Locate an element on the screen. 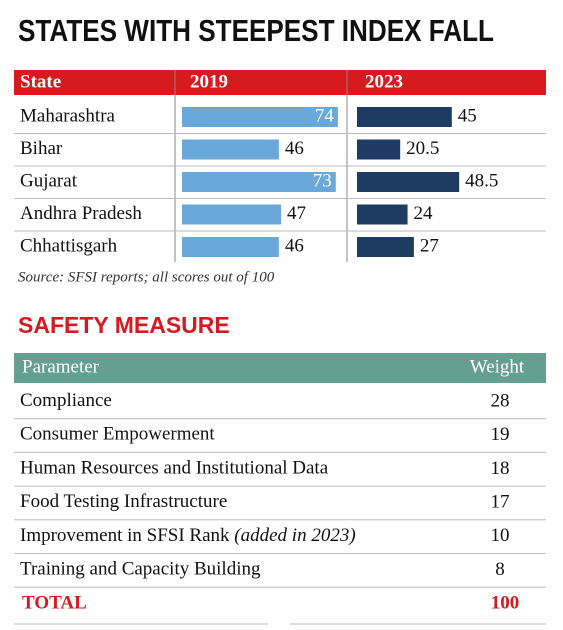  parameter-name: Improvement in SFSI Rank is located at coordinates (125, 535).